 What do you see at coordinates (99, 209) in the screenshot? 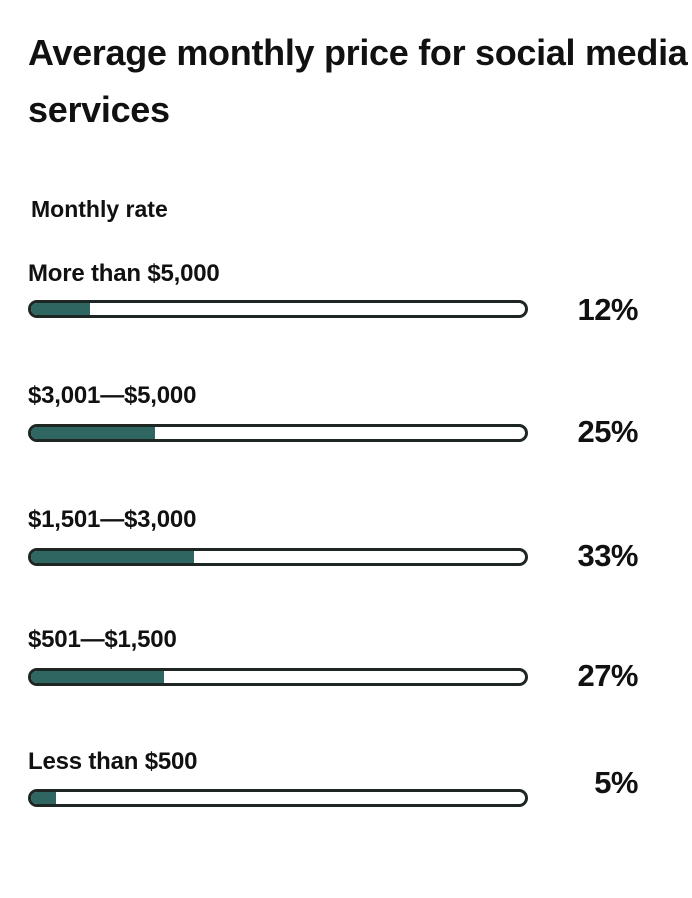
I see `chart-subtitle: Monthly rate` at bounding box center [99, 209].